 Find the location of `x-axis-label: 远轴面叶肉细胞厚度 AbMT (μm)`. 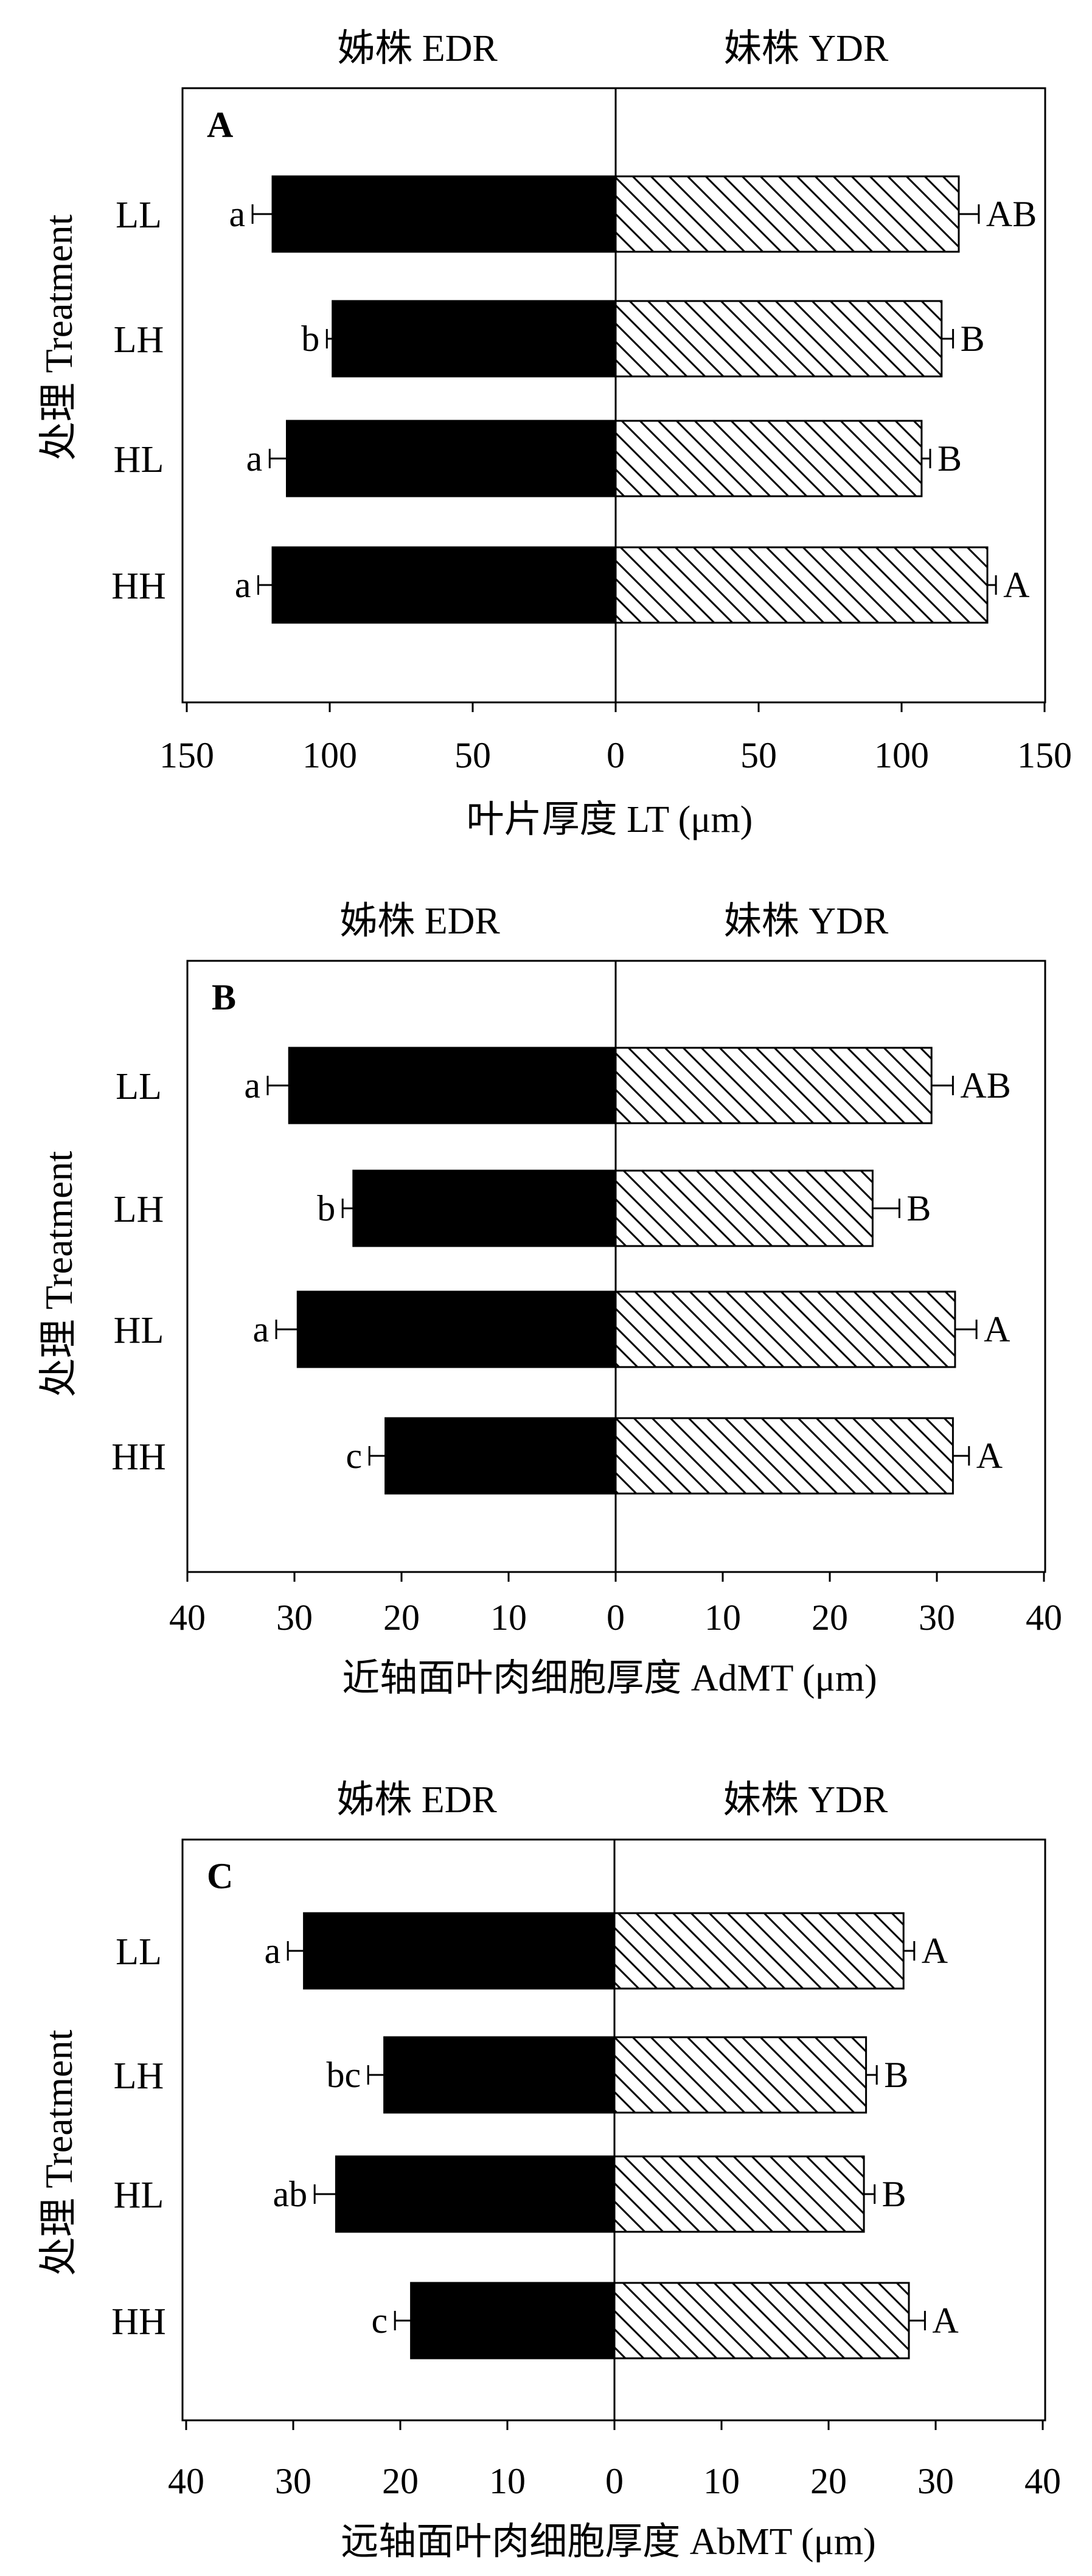

x-axis-label: 远轴面叶肉细胞厚度 AbMT (μm) is located at coordinates (608, 2542).